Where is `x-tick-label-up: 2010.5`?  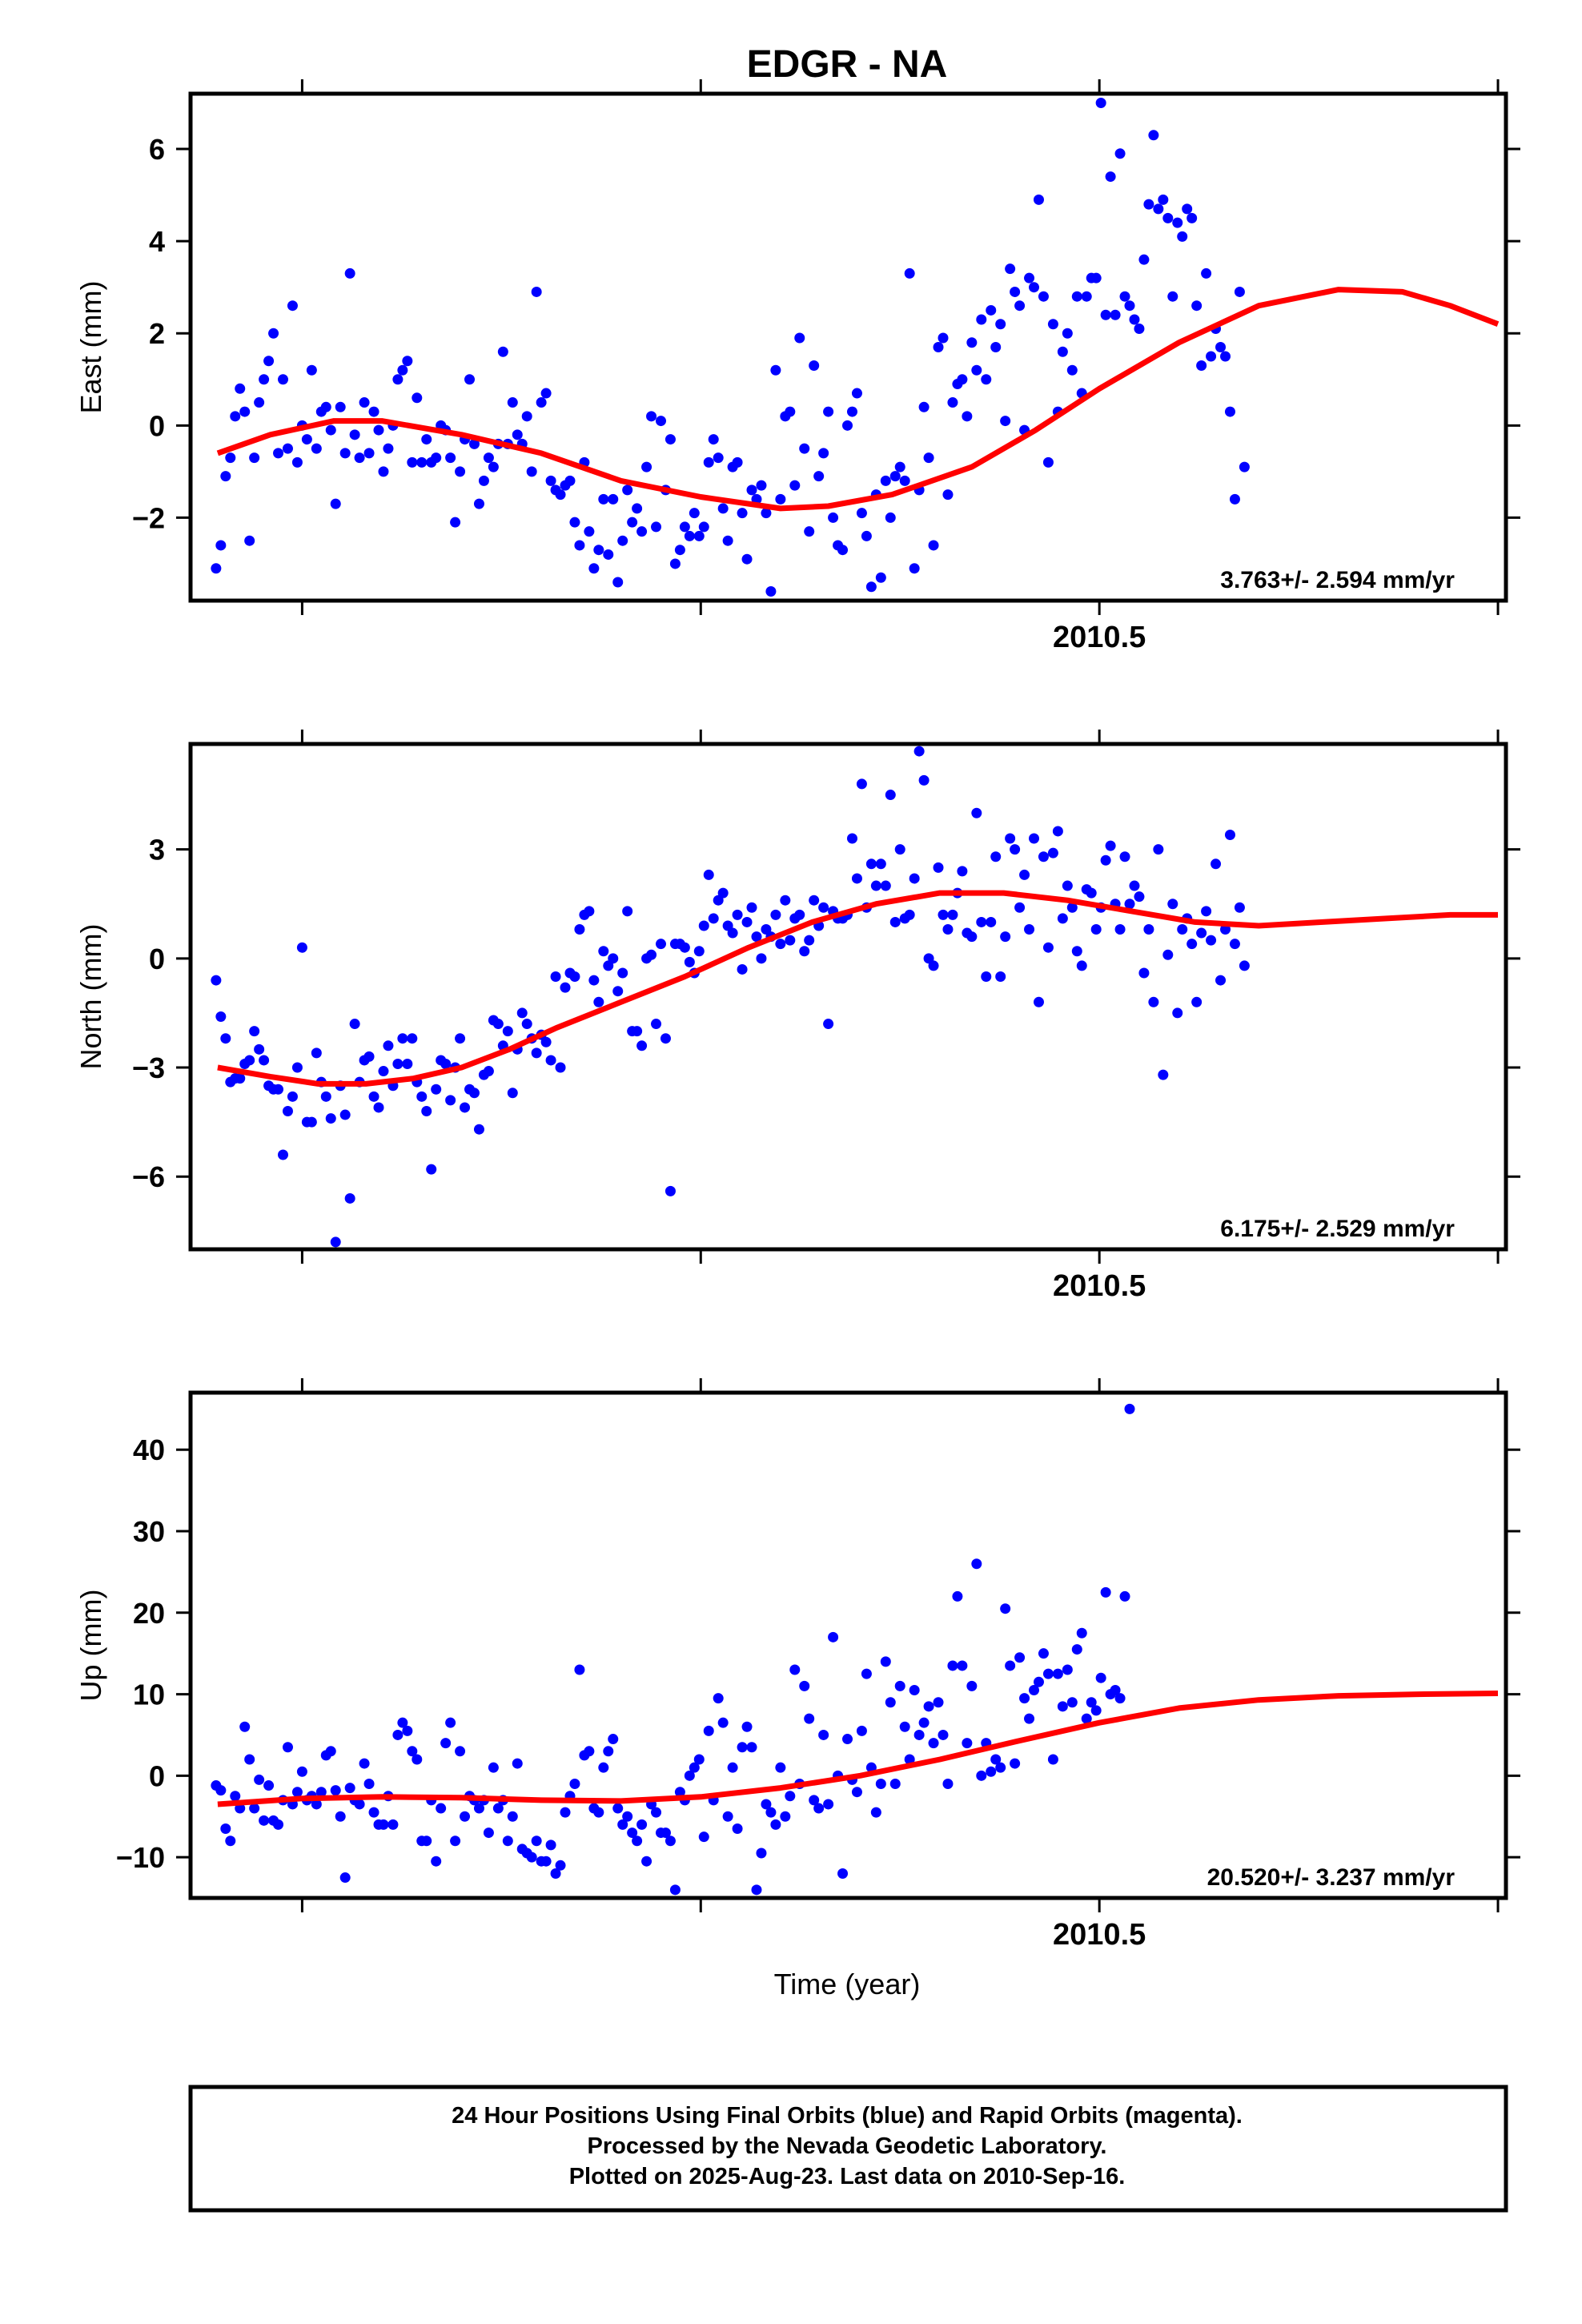
x-tick-label-up: 2010.5 is located at coordinates (1099, 1935).